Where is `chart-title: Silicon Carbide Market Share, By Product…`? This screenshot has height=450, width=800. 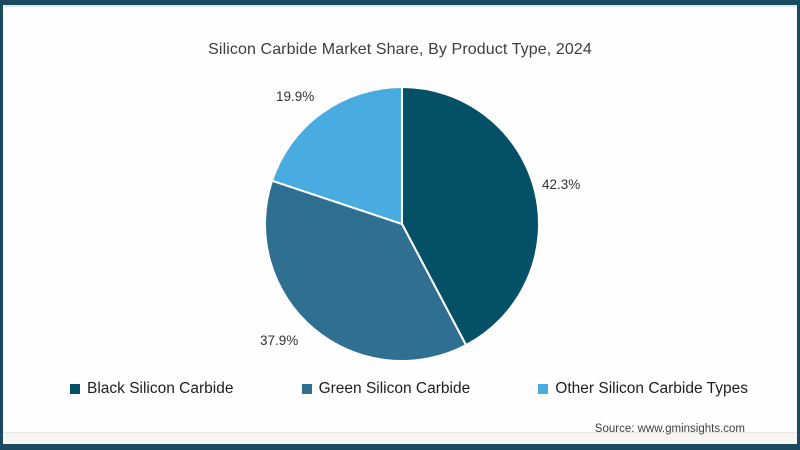
chart-title: Silicon Carbide Market Share, By Product… is located at coordinates (400, 49).